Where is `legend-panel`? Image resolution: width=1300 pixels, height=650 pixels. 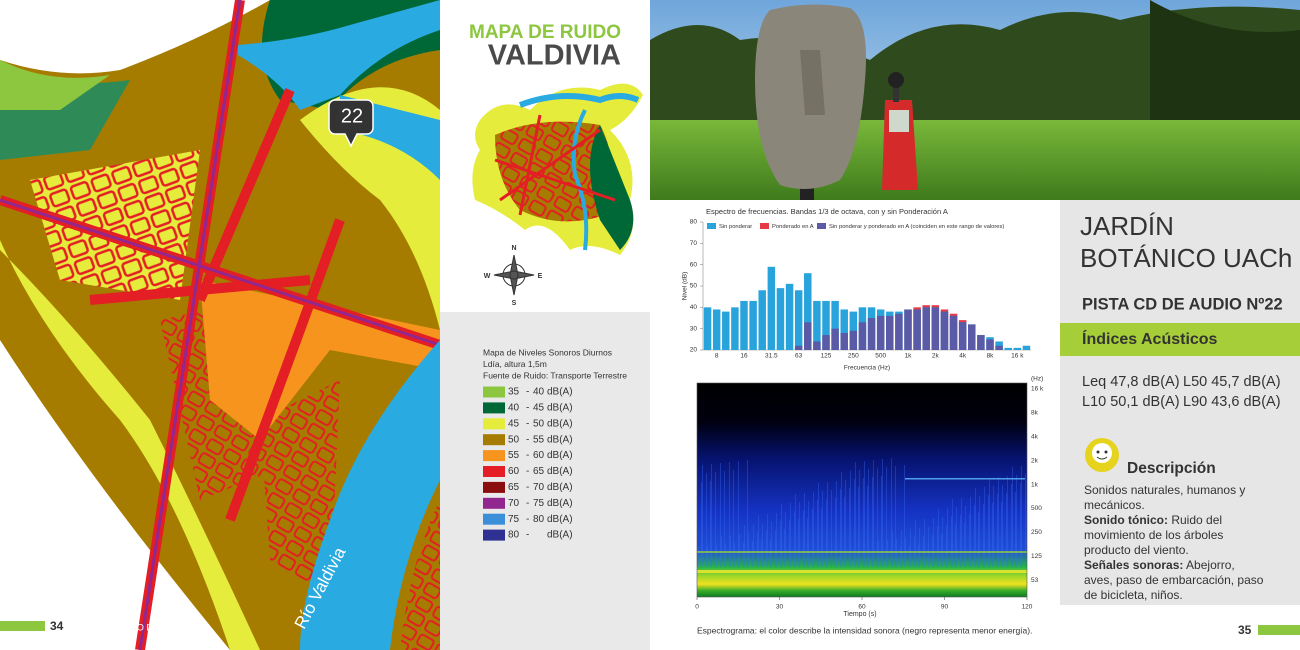
legend-panel is located at coordinates (545, 481).